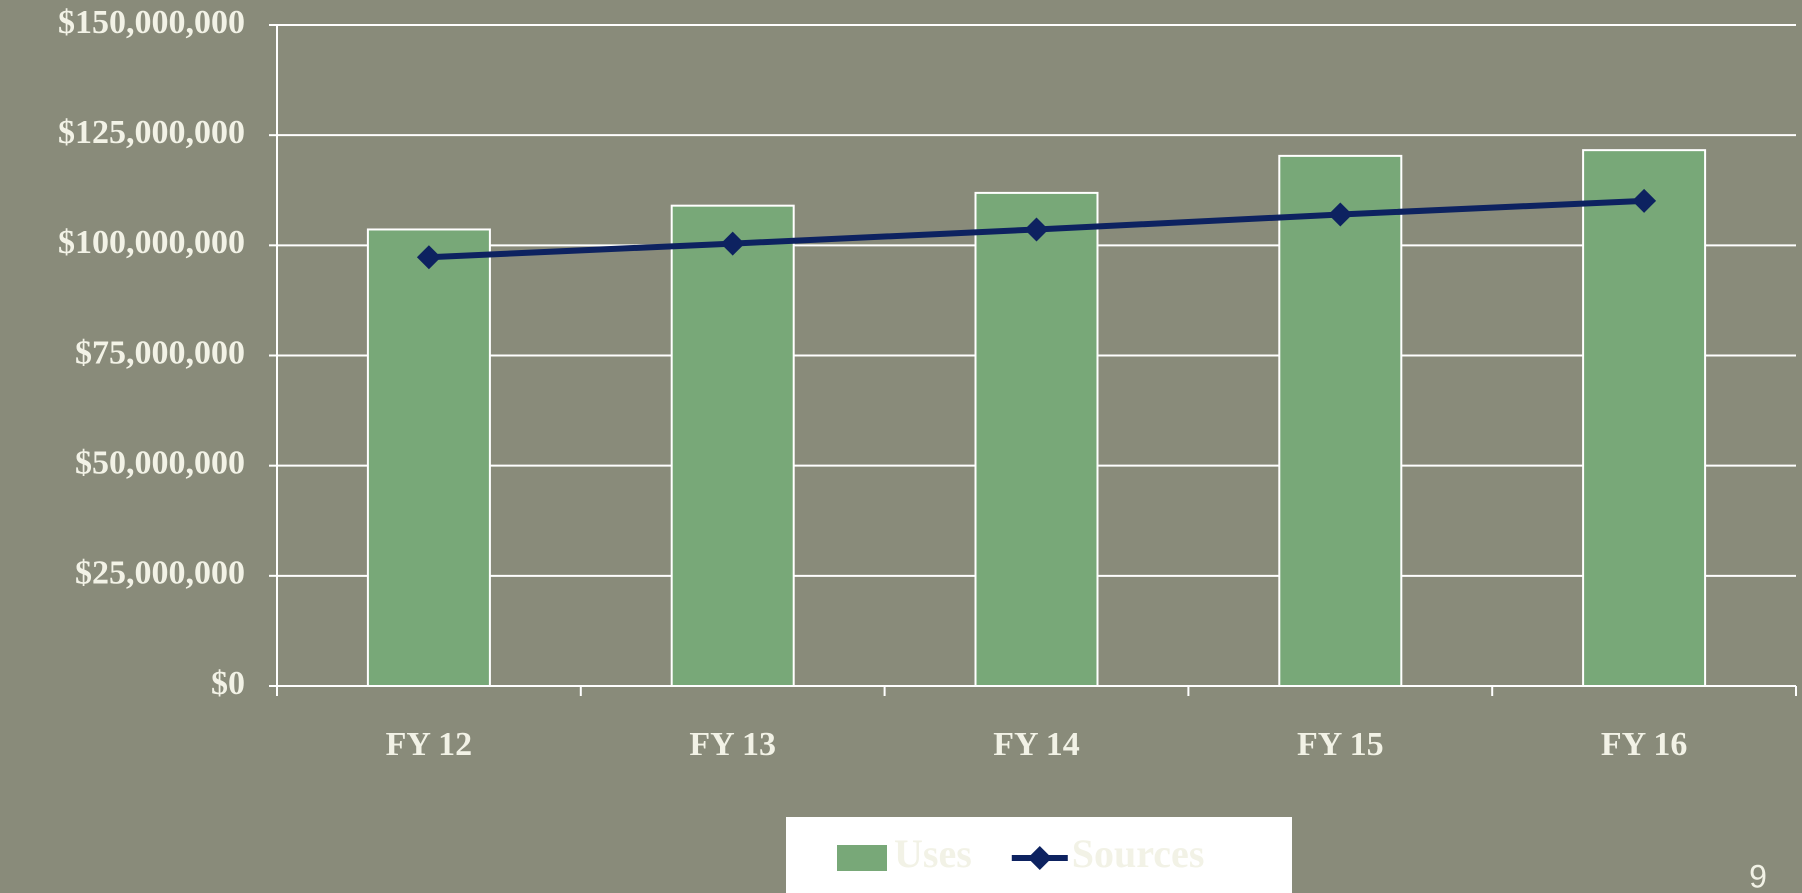 The image size is (1802, 893). What do you see at coordinates (151, 242) in the screenshot?
I see `y-tick-label: $100,000,000` at bounding box center [151, 242].